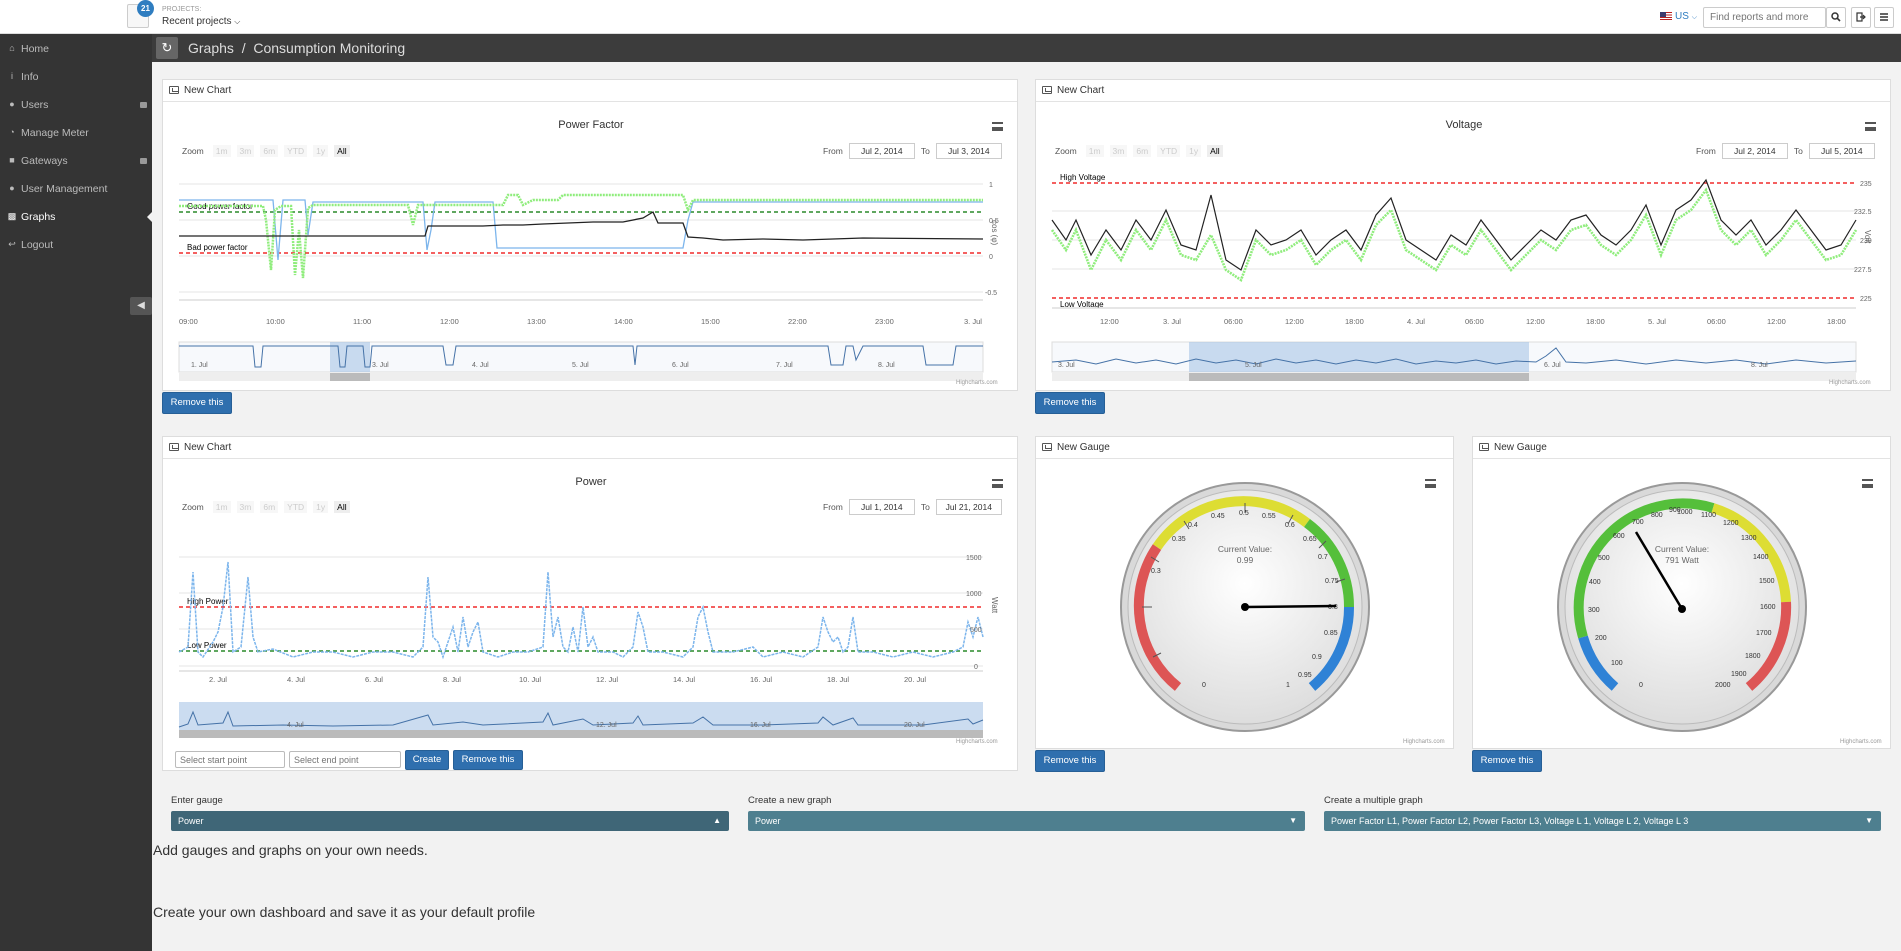 Image resolution: width=1901 pixels, height=951 pixels. Describe the element at coordinates (197, 800) in the screenshot. I see `gauge-select-label: Enter gauge` at that location.